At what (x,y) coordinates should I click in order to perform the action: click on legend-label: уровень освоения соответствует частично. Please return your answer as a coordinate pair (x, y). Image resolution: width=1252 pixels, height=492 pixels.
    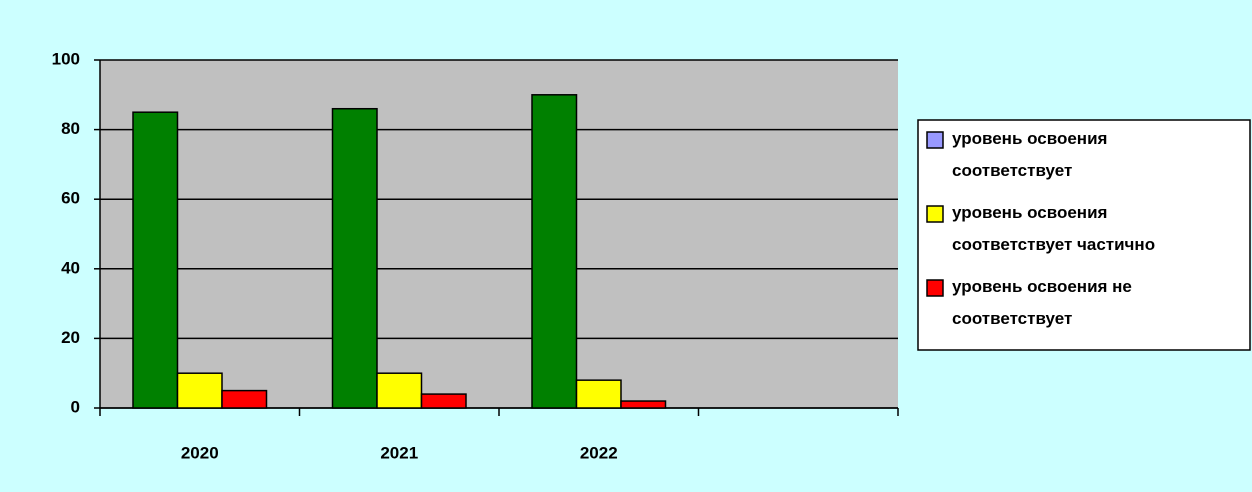
    Looking at the image, I should click on (1053, 228).